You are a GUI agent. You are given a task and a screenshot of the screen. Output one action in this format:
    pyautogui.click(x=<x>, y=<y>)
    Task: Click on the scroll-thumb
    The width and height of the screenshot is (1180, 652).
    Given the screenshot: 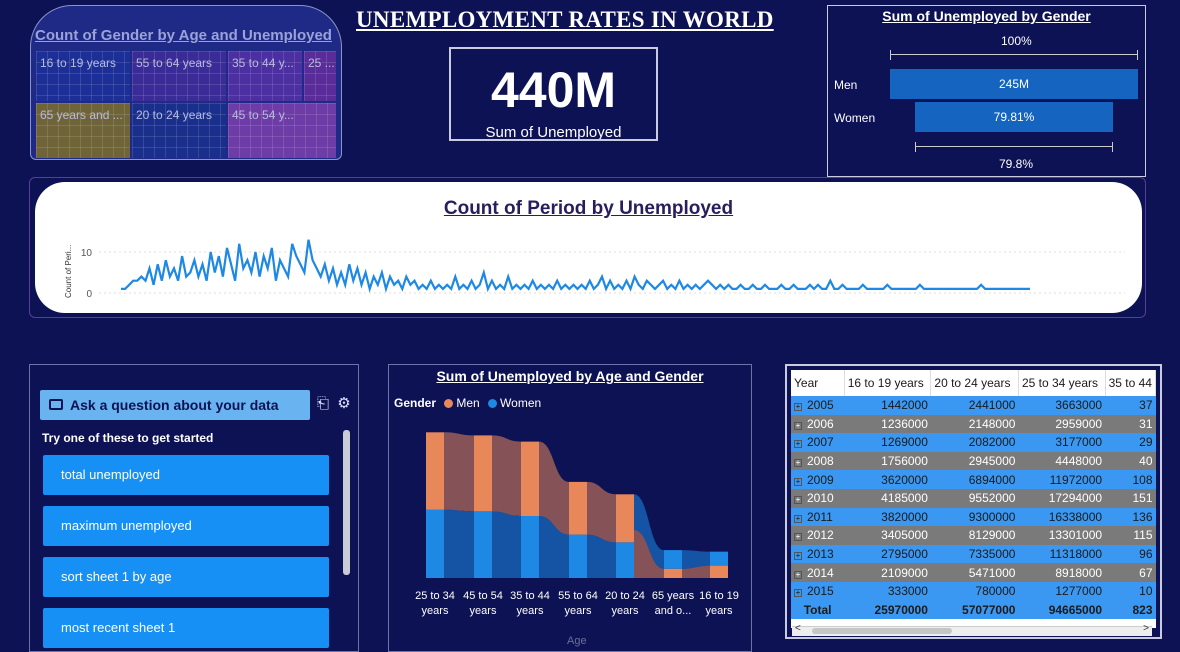 What is the action you would take?
    pyautogui.click(x=882, y=631)
    